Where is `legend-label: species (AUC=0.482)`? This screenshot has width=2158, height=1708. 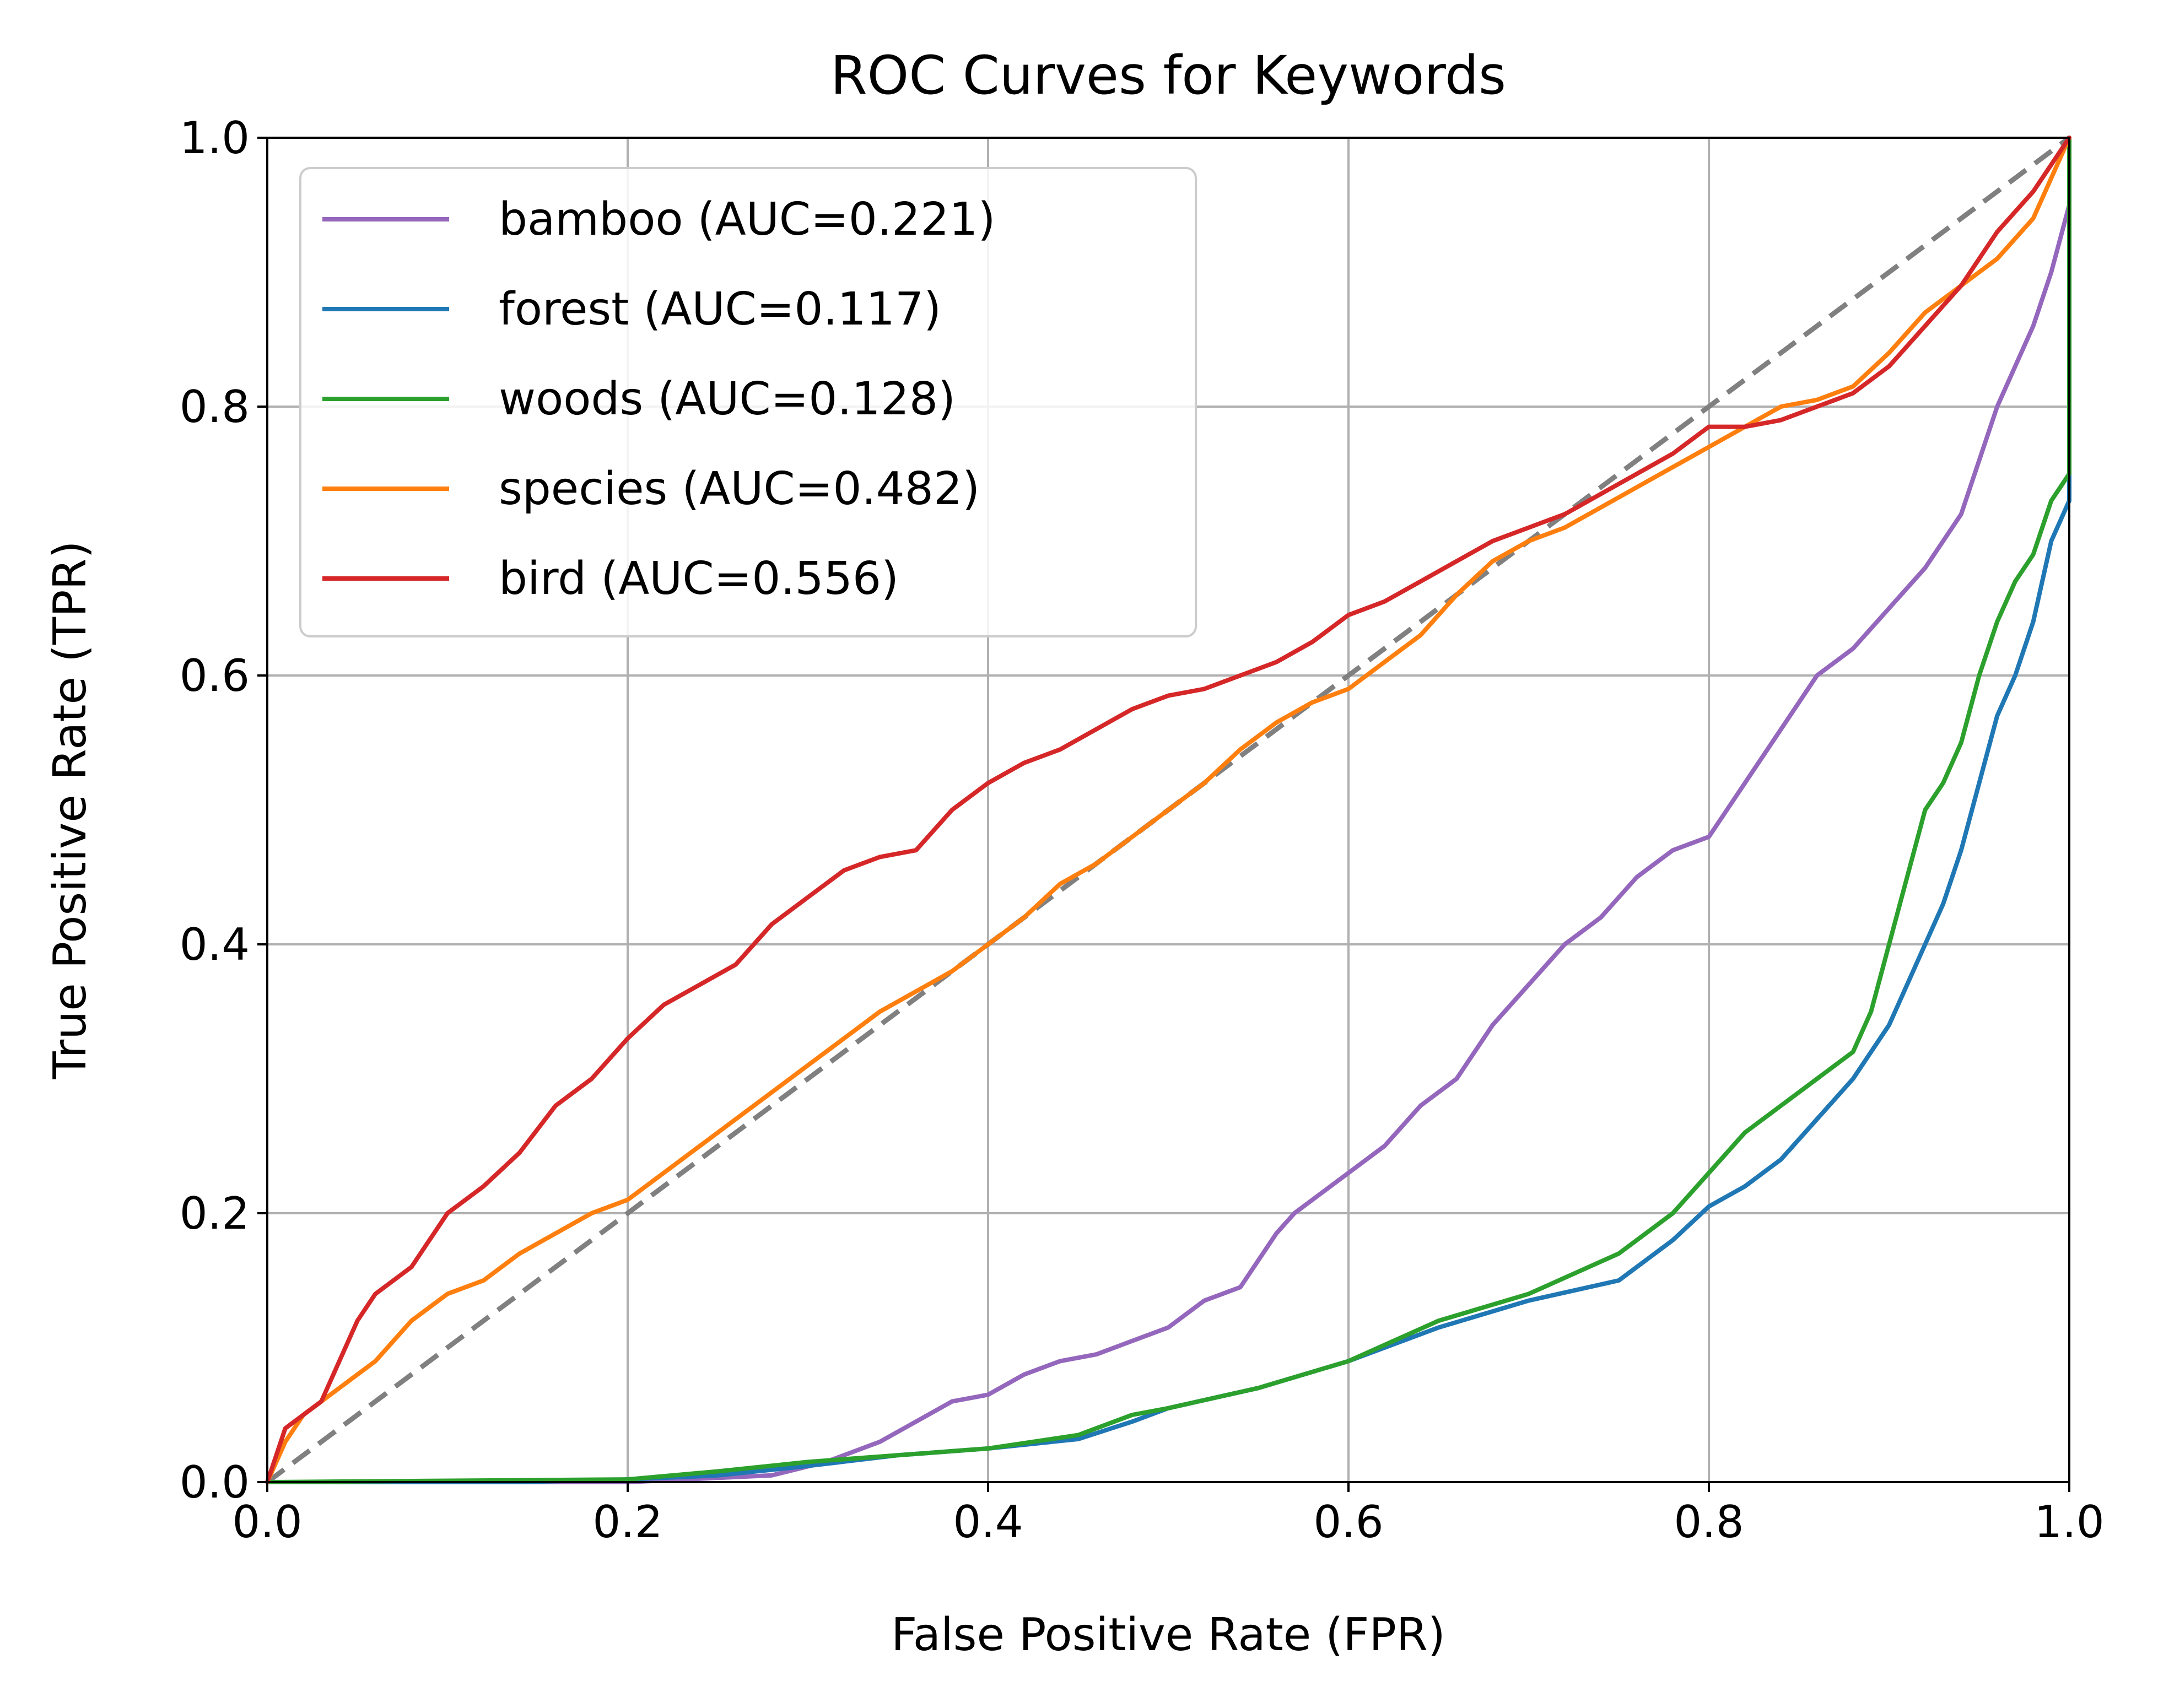 legend-label: species (AUC=0.482) is located at coordinates (739, 489).